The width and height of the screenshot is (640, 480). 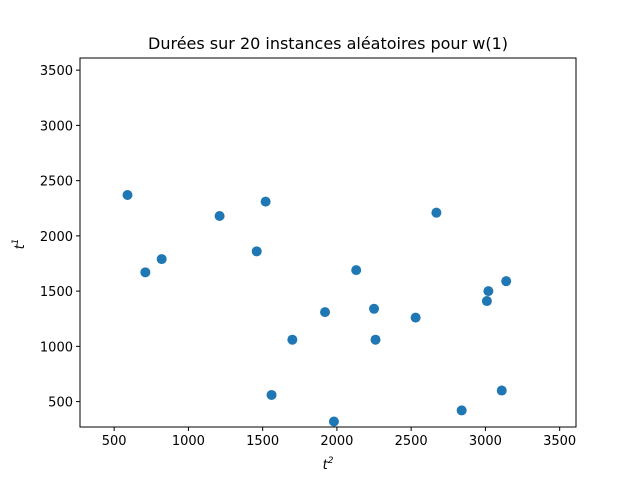 I want to click on y-tick-label: 1500, so click(x=56, y=292).